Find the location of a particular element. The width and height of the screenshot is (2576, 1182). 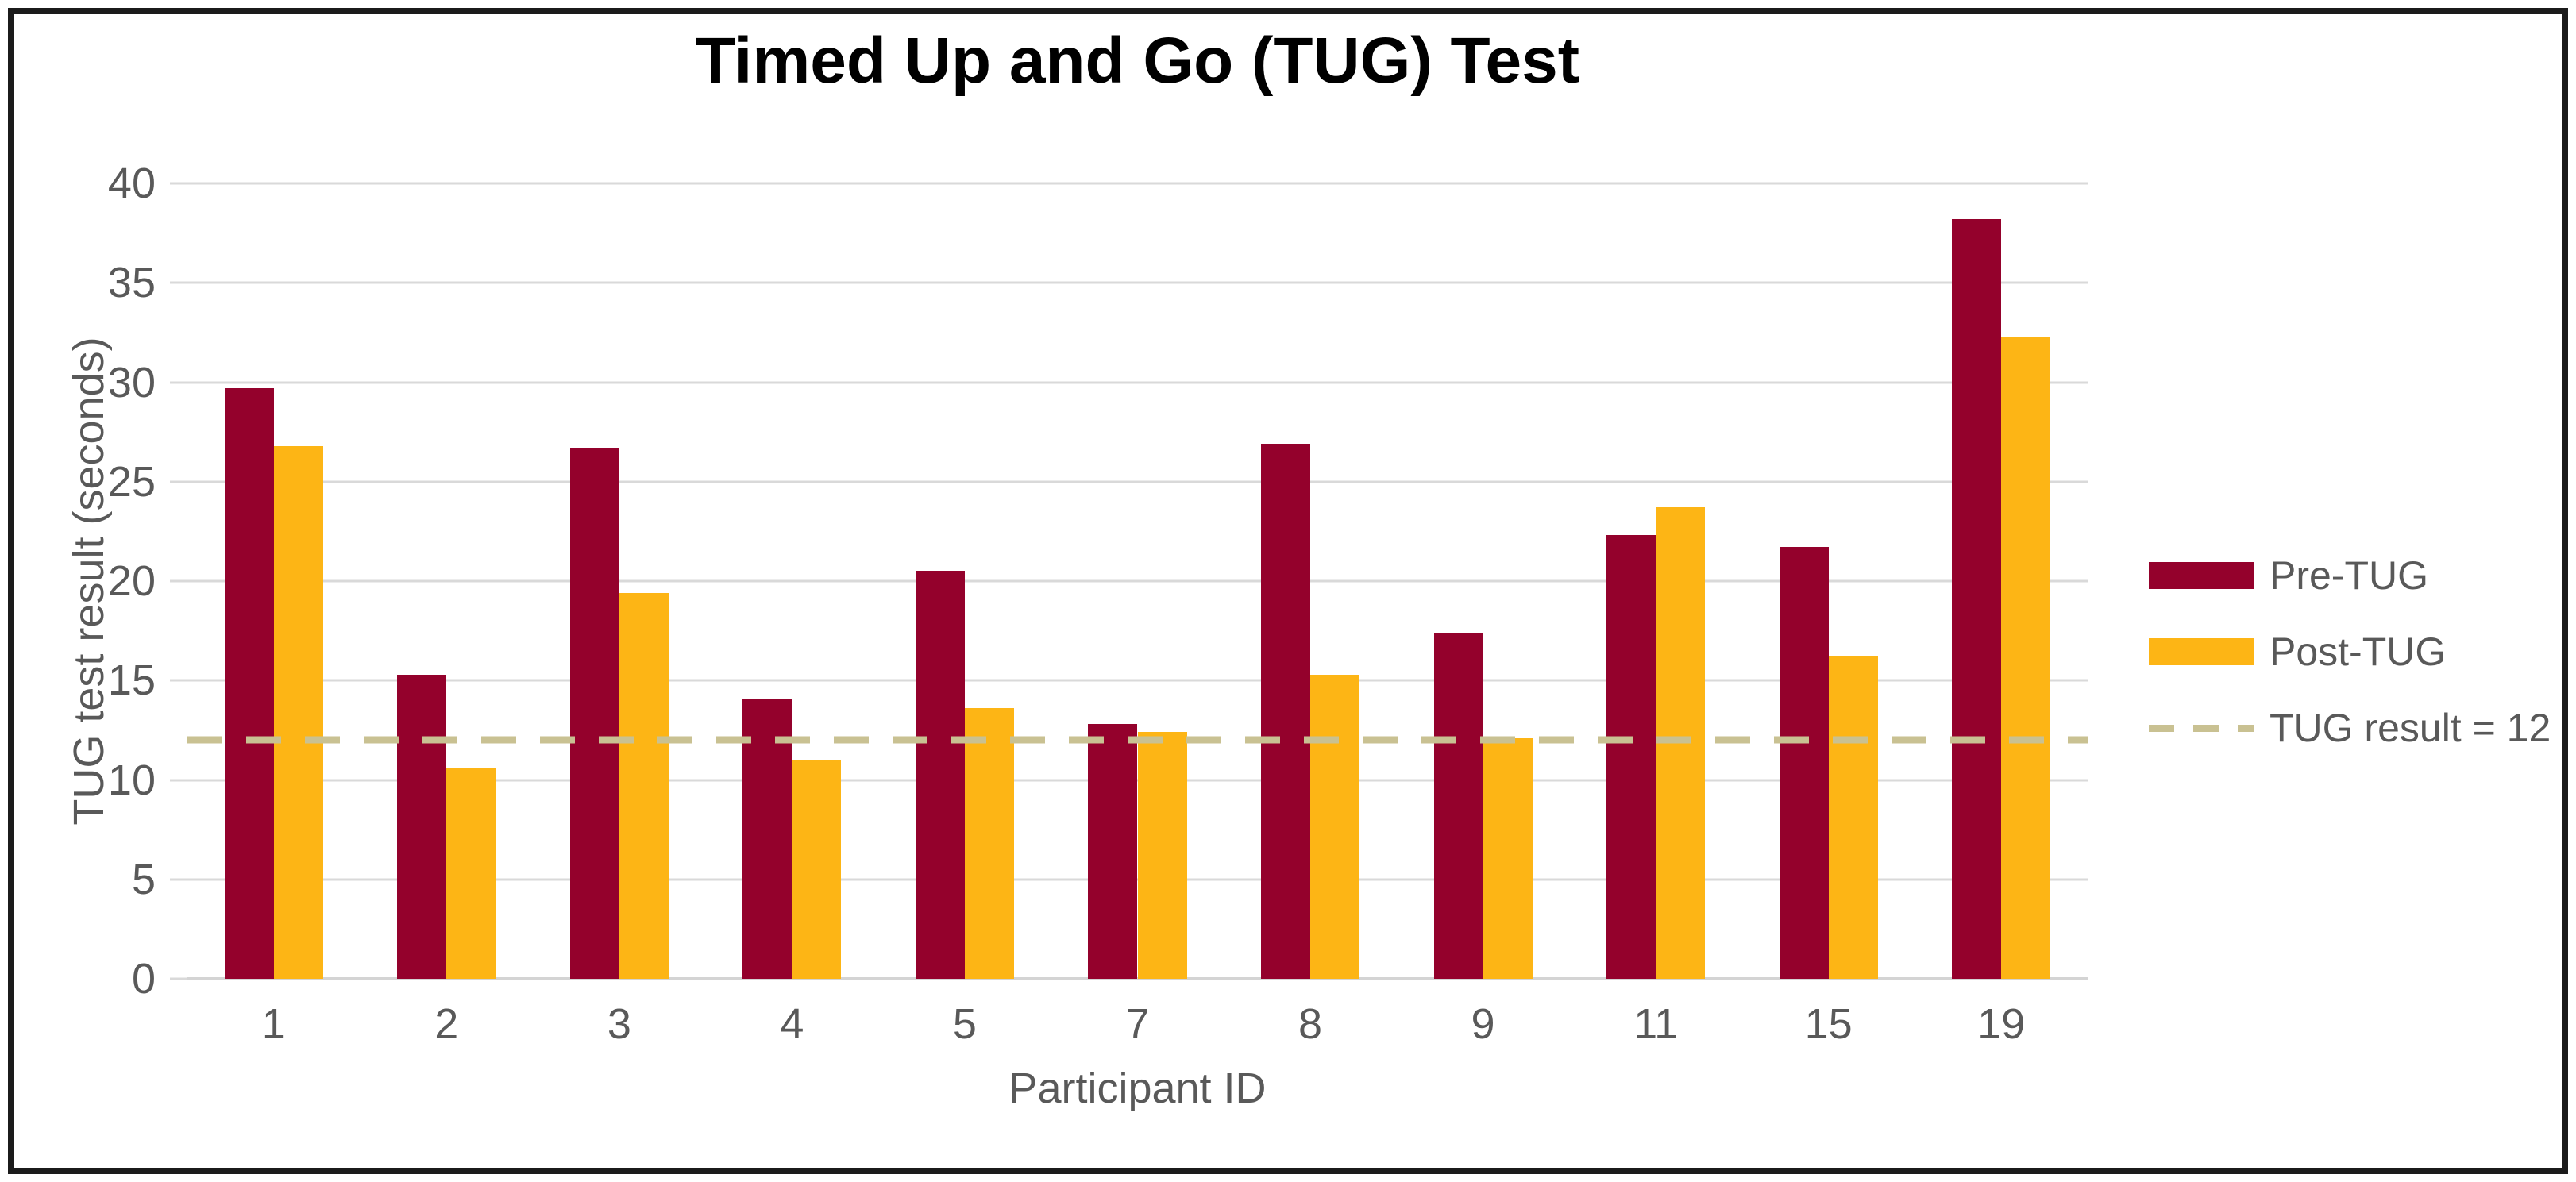

y-tick-label: 0 is located at coordinates (143, 979).